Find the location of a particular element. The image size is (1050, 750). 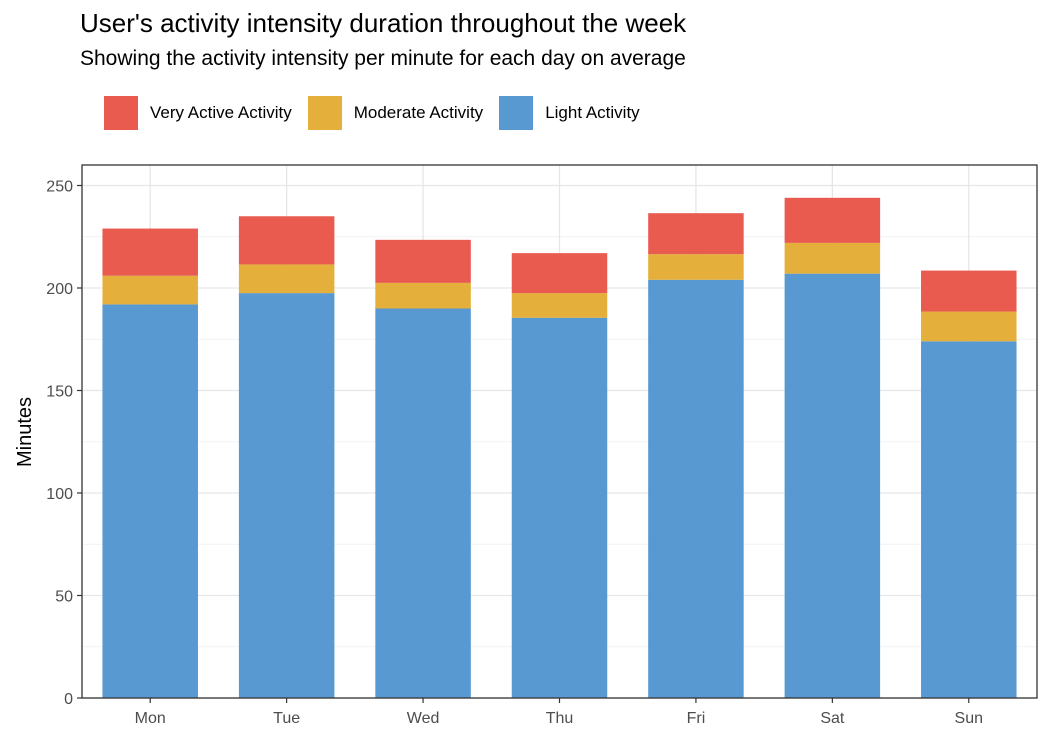

x-tick-label: Tue is located at coordinates (286, 718).